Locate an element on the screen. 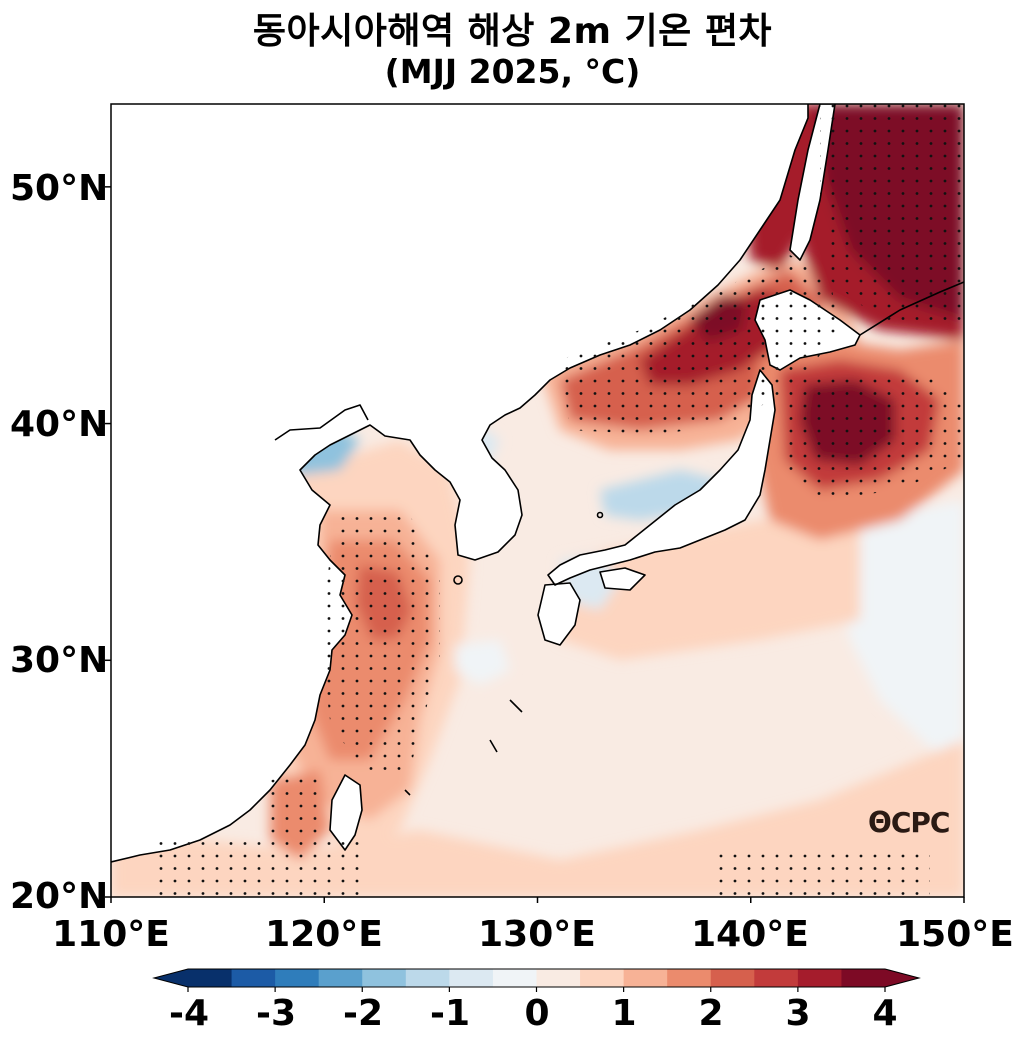 Image resolution: width=1025 pixels, height=1048 pixels. stipple-okhotsk is located at coordinates (892, 217).